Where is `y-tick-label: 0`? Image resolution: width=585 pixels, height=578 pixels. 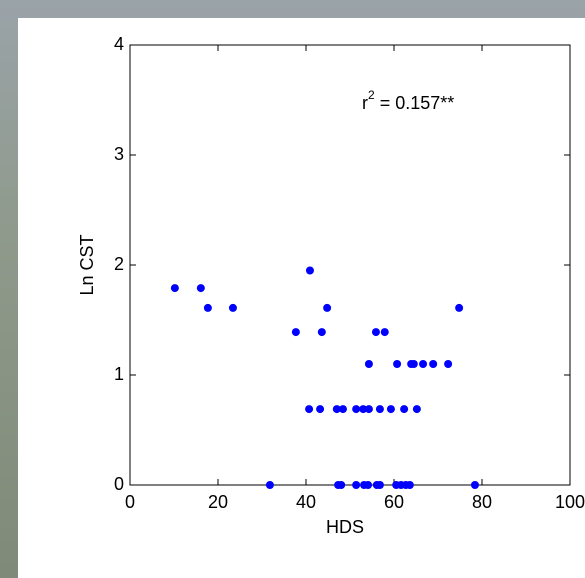
y-tick-label: 0 is located at coordinates (119, 484).